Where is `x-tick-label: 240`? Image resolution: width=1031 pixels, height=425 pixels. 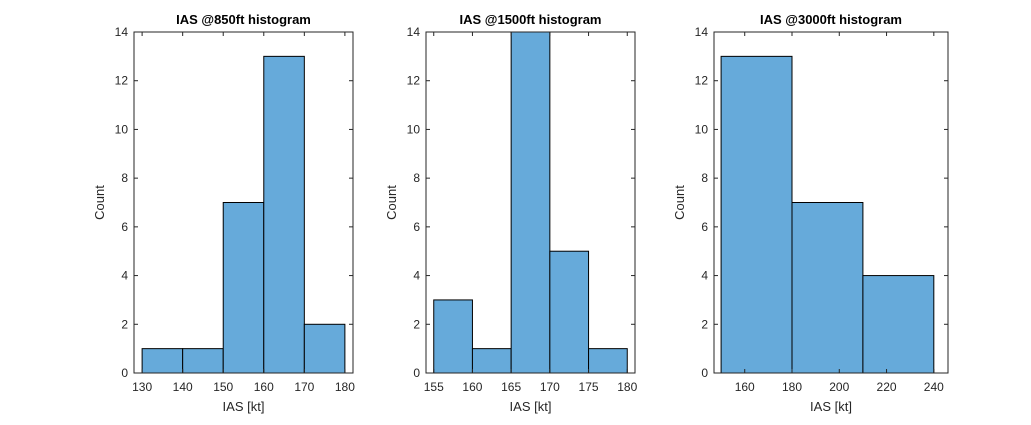
x-tick-label: 240 is located at coordinates (934, 387).